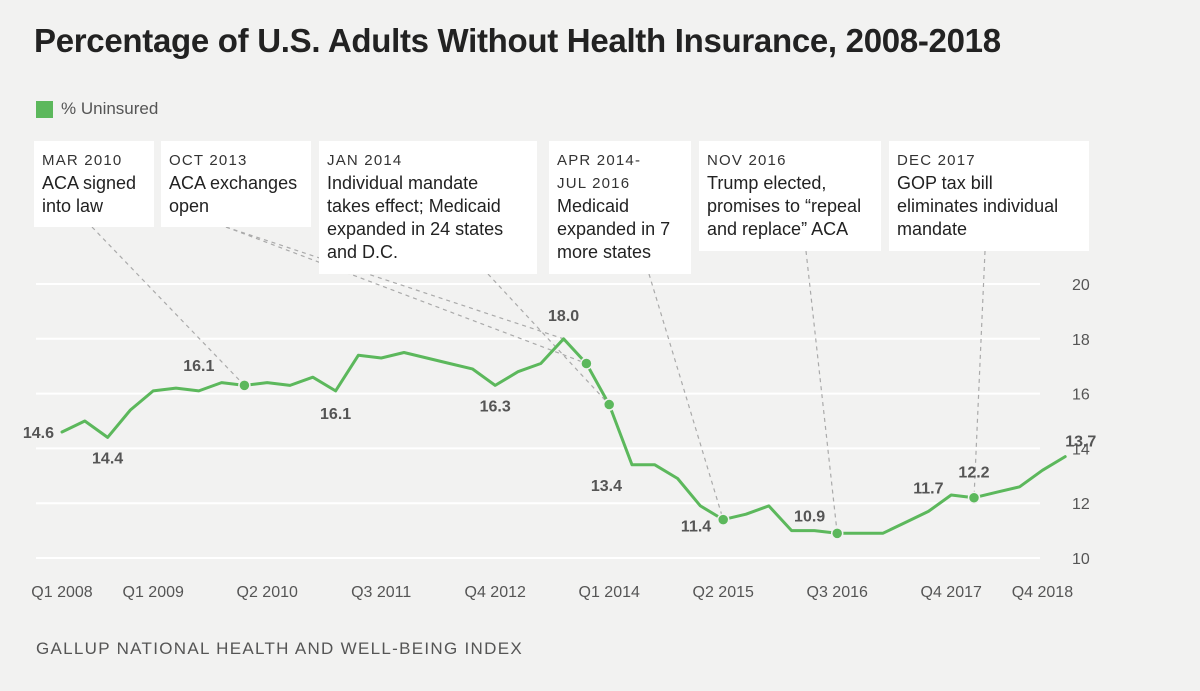 The image size is (1200, 691). What do you see at coordinates (89, 194) in the screenshot?
I see `annotation-text: ACA signed into law` at bounding box center [89, 194].